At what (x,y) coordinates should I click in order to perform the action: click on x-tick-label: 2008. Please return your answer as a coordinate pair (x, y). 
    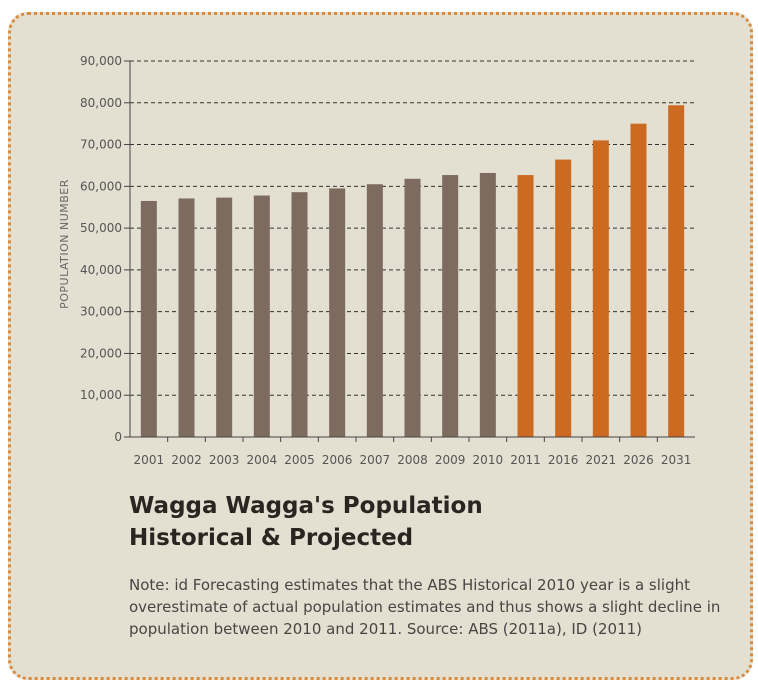
    Looking at the image, I should click on (412, 460).